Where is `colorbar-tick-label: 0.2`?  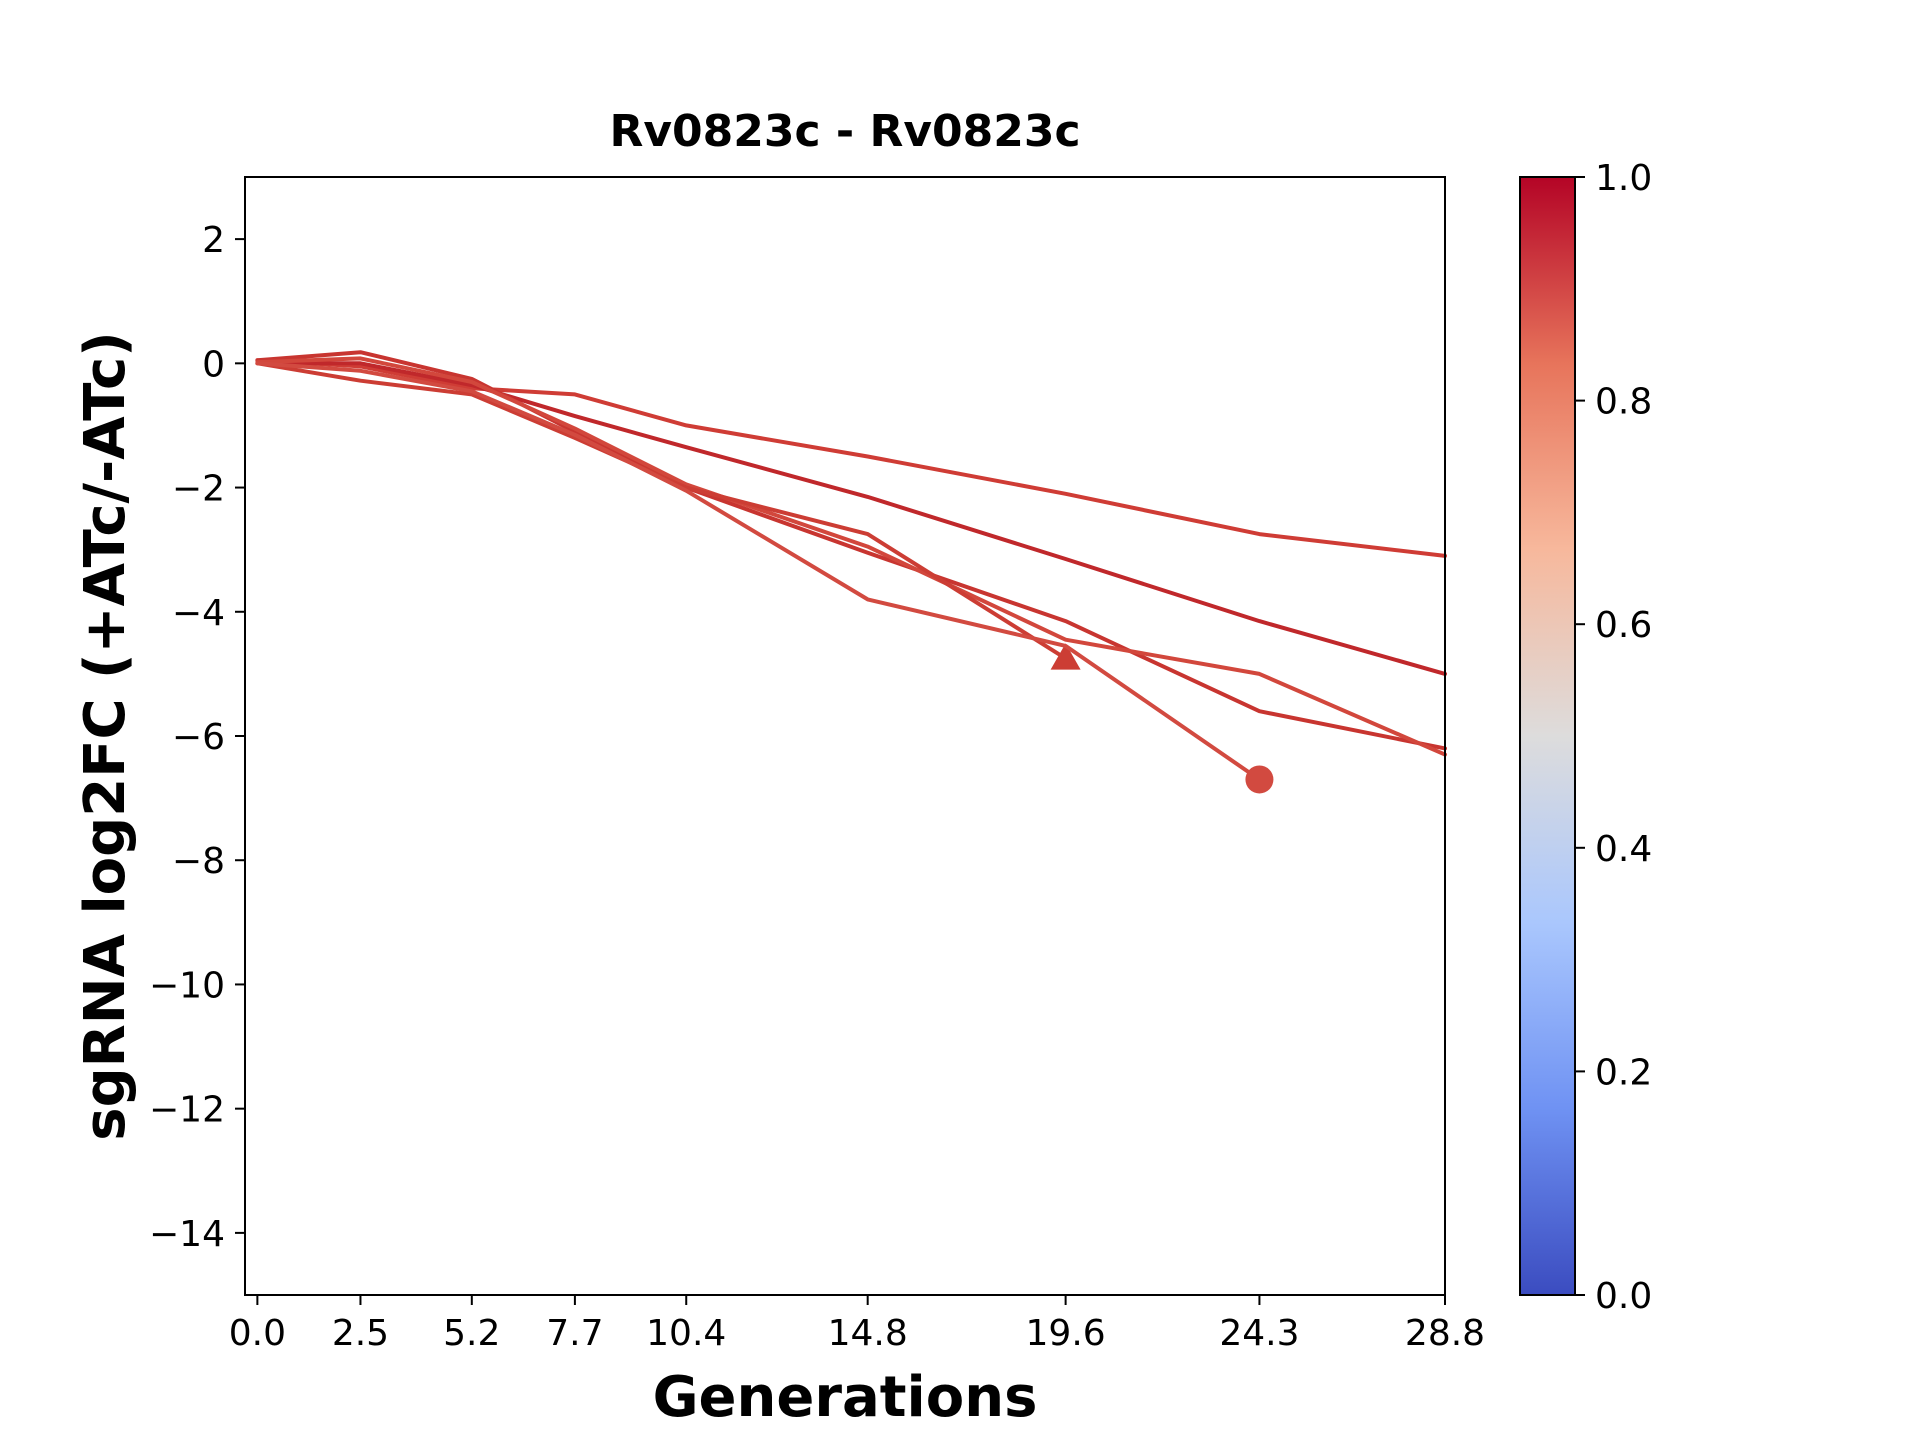 colorbar-tick-label: 0.2 is located at coordinates (1623, 1072).